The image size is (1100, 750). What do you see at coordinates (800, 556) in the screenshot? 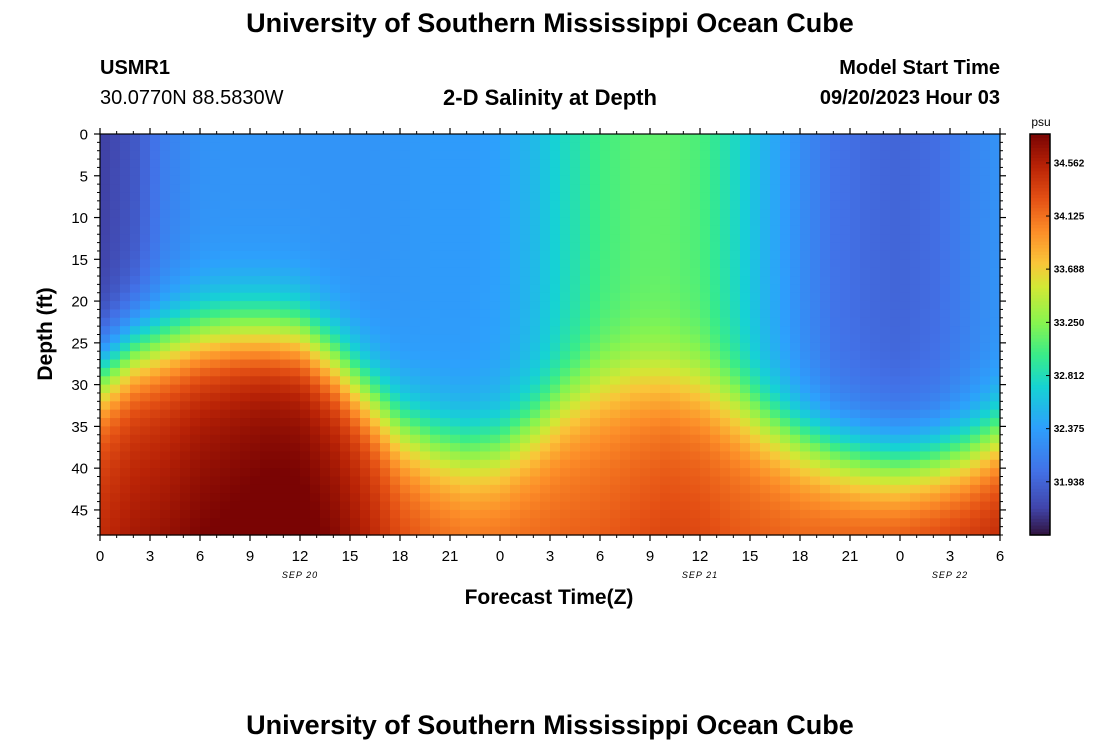
I see `x-tick-label: 18` at bounding box center [800, 556].